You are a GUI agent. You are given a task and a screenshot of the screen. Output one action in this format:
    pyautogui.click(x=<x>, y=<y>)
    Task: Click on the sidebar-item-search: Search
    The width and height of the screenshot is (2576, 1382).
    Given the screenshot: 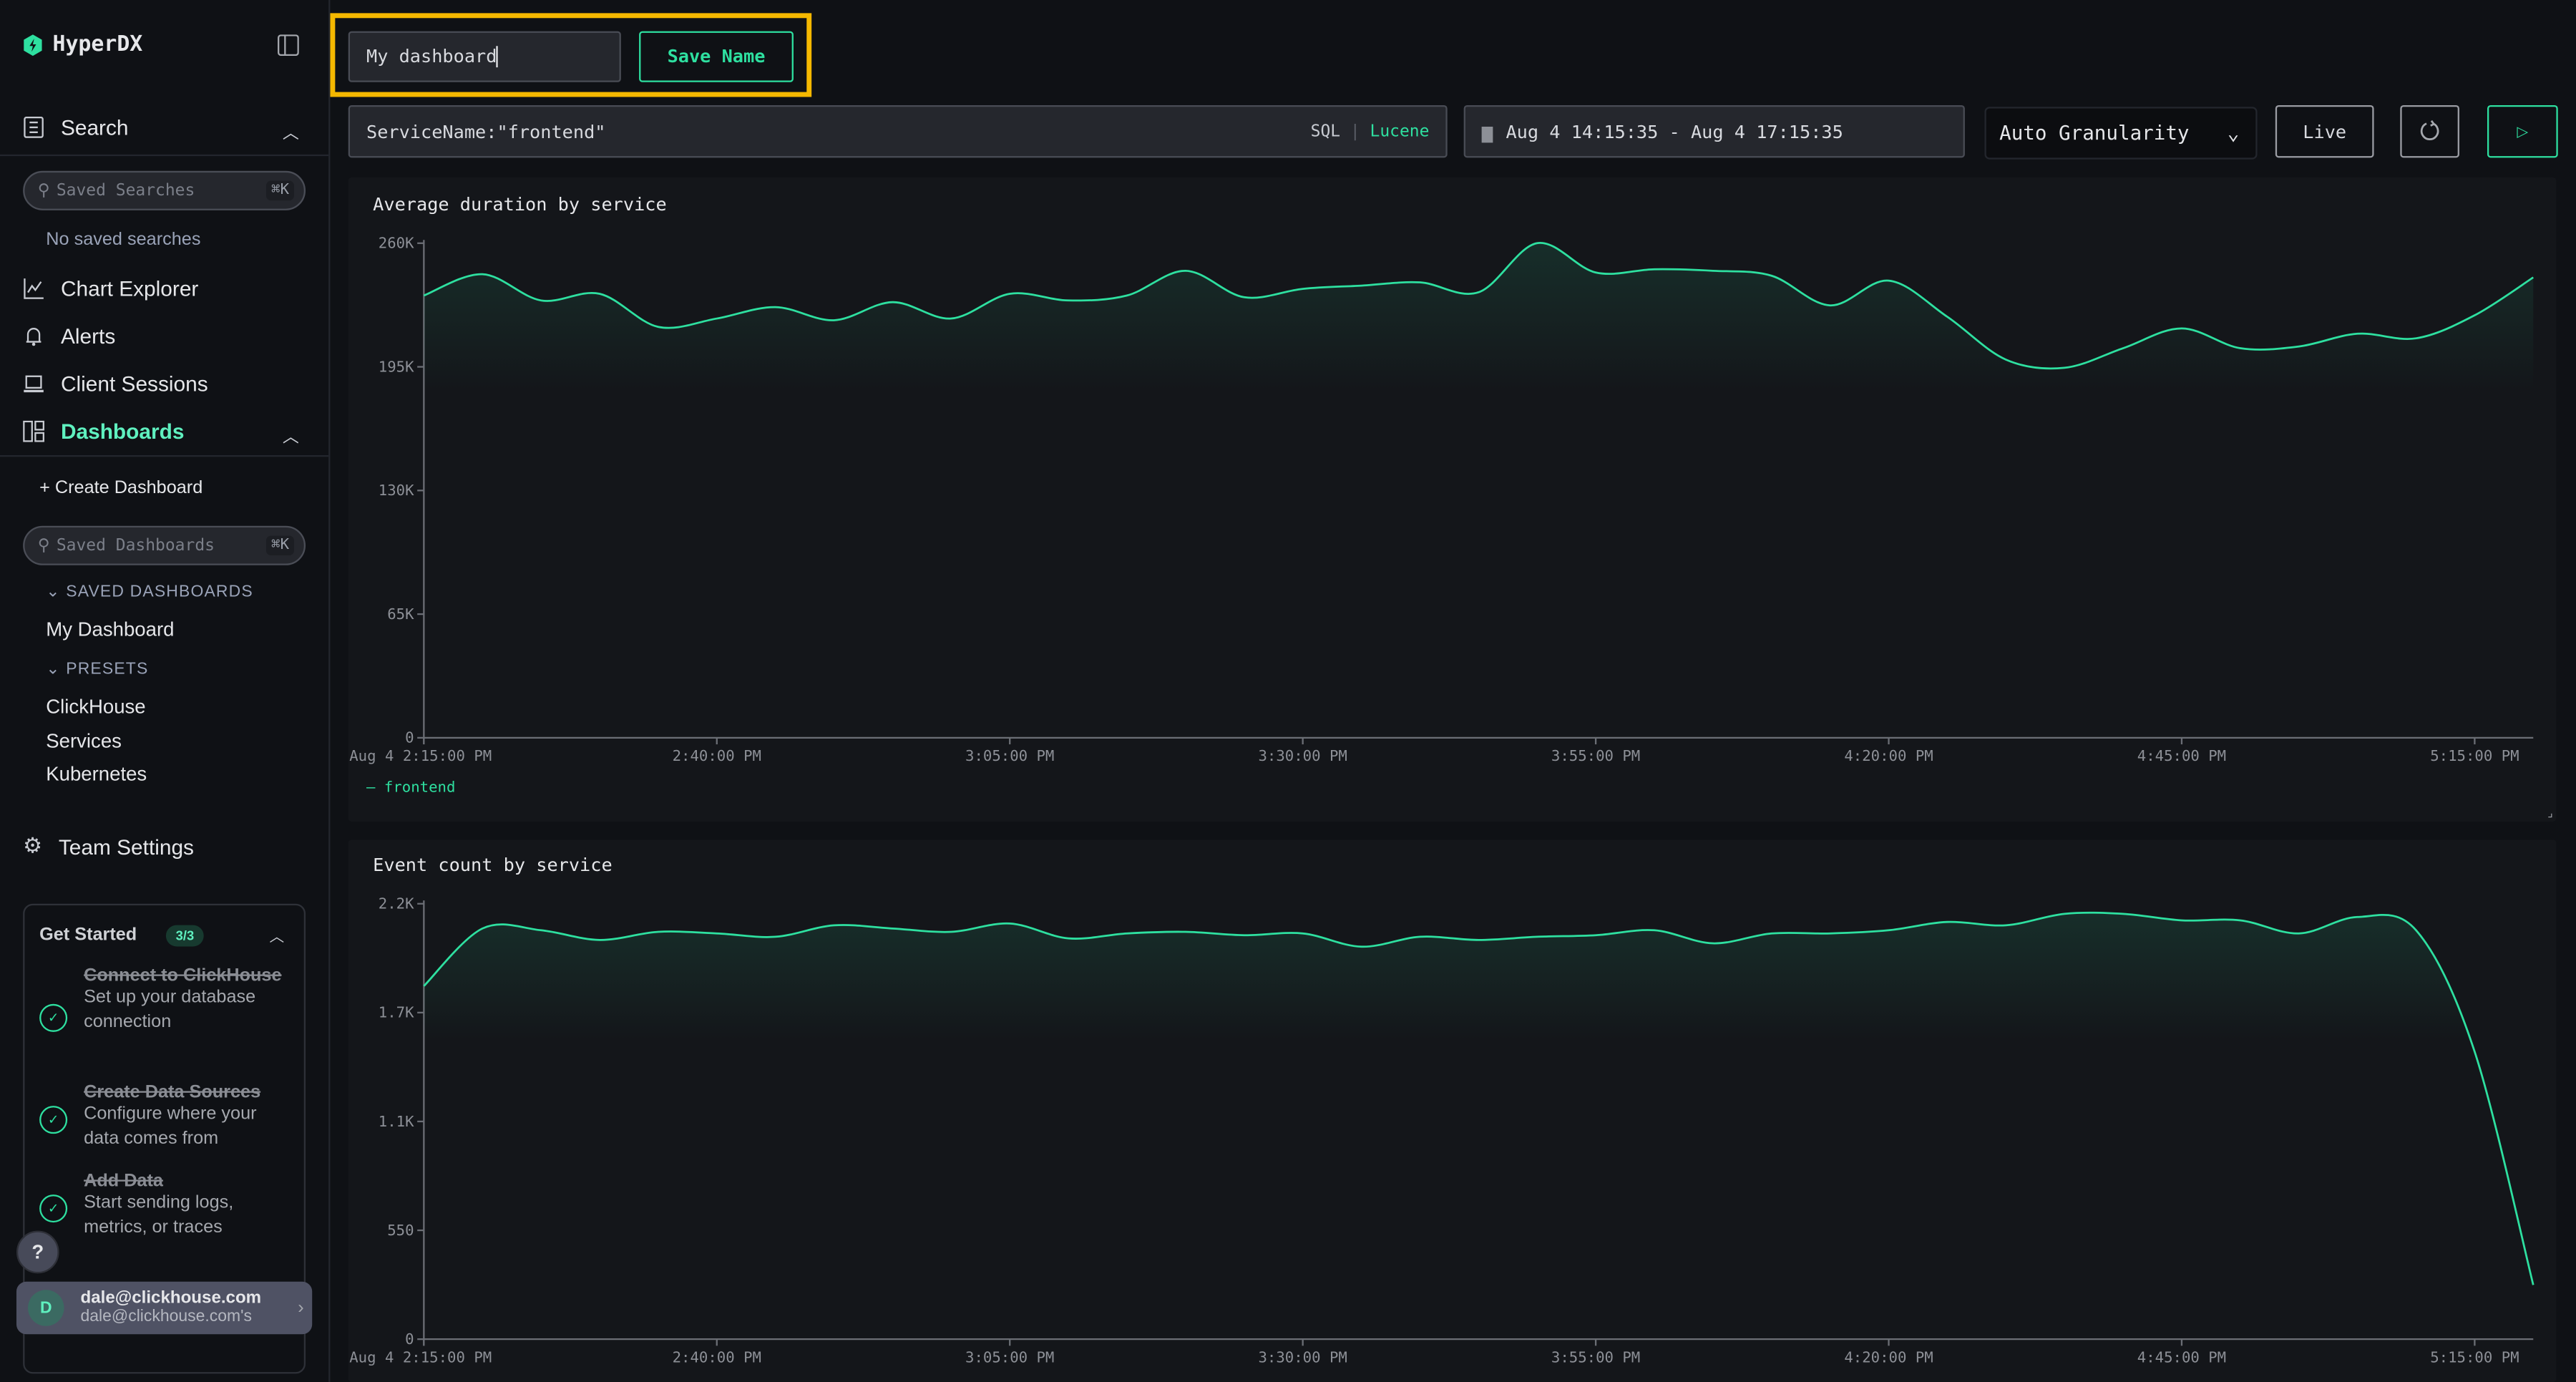 What is the action you would take?
    pyautogui.click(x=76, y=128)
    